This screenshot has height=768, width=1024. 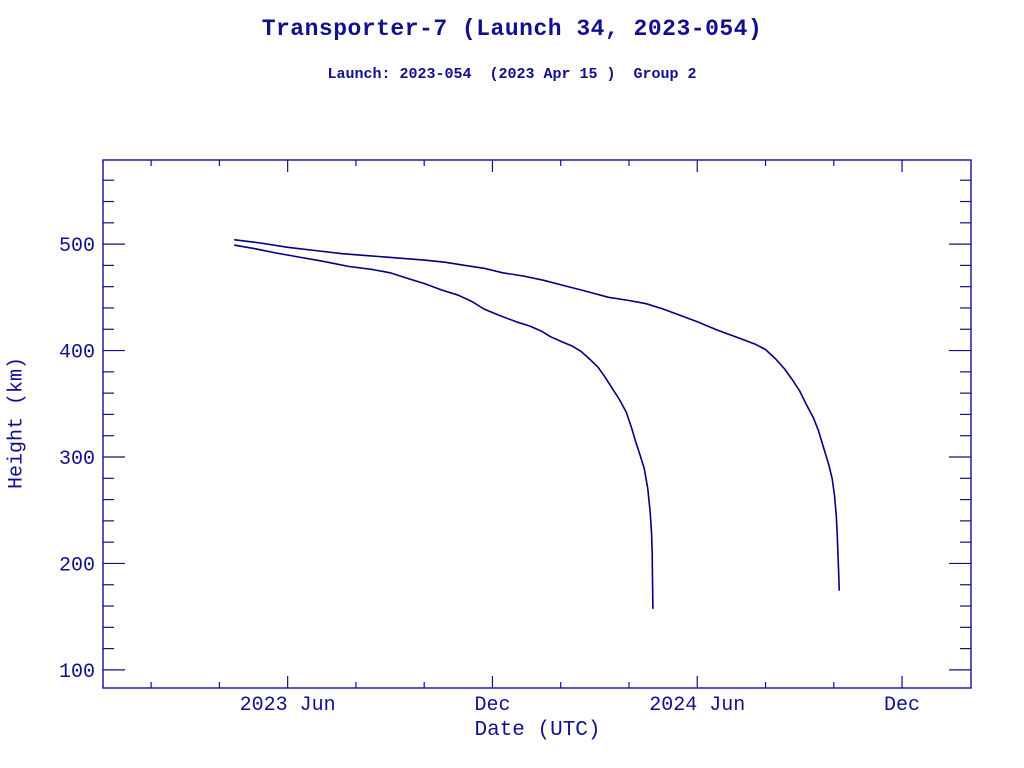 I want to click on y-tick-label: 400, so click(x=77, y=353).